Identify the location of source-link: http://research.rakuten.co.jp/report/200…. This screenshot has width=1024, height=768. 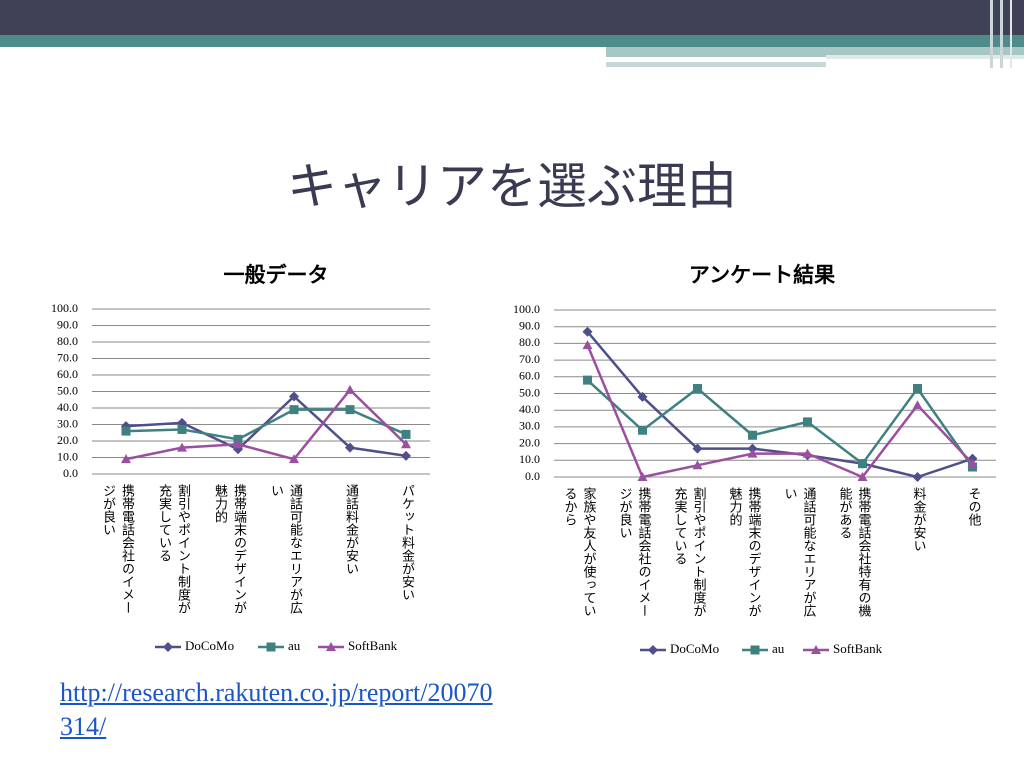
(276, 709).